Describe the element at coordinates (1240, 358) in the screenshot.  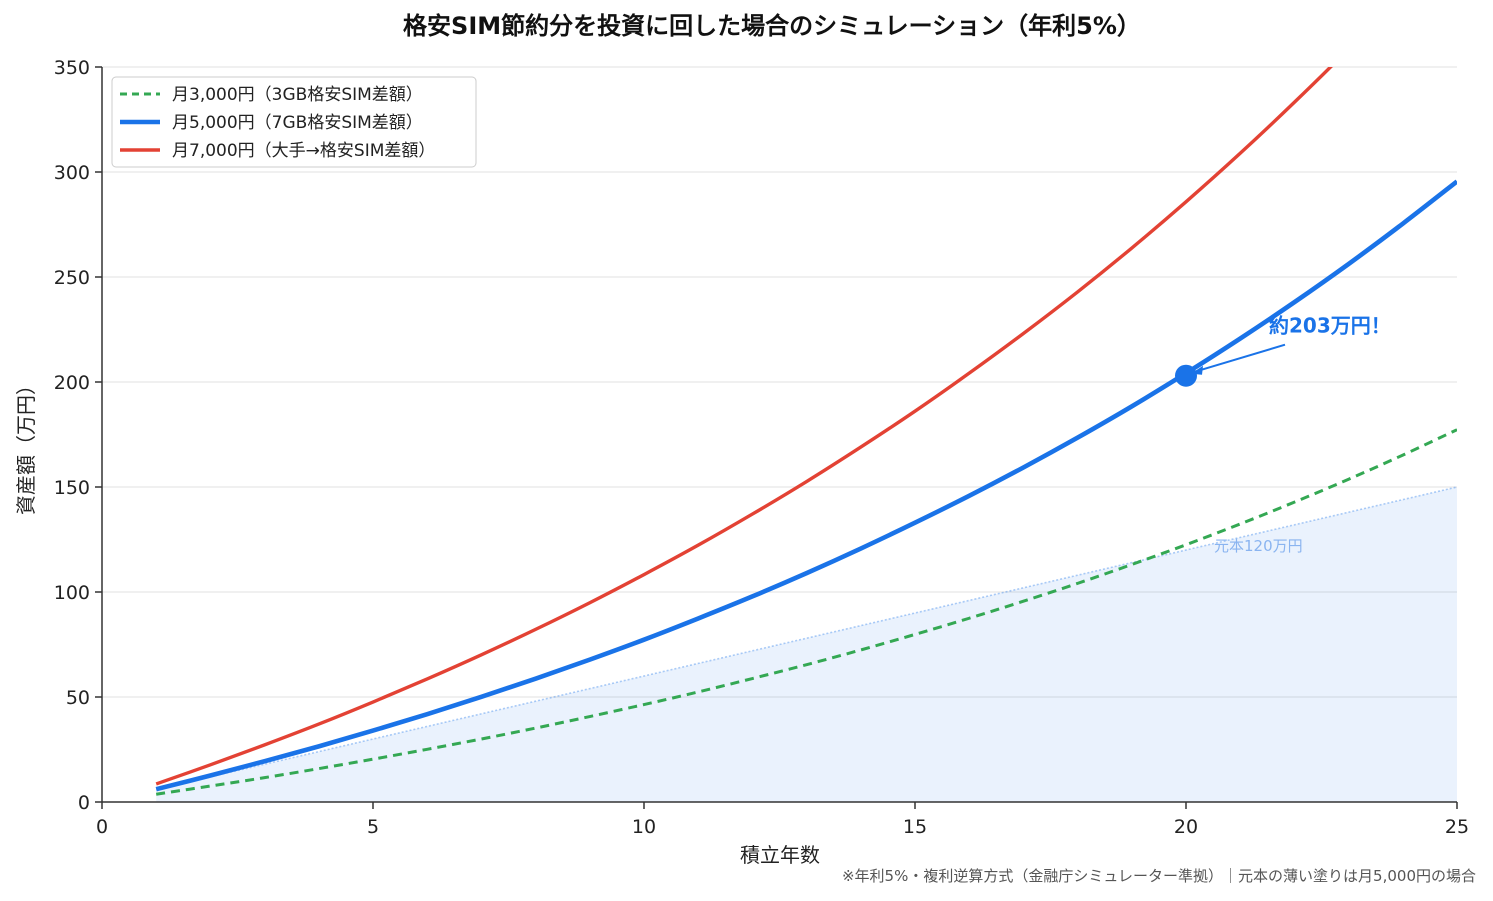
I see `annotation-arrow` at that location.